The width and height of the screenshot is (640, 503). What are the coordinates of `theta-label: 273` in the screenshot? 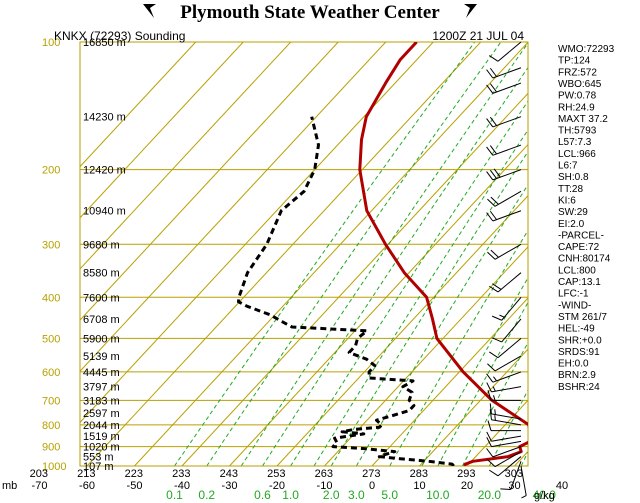 It's located at (371, 474).